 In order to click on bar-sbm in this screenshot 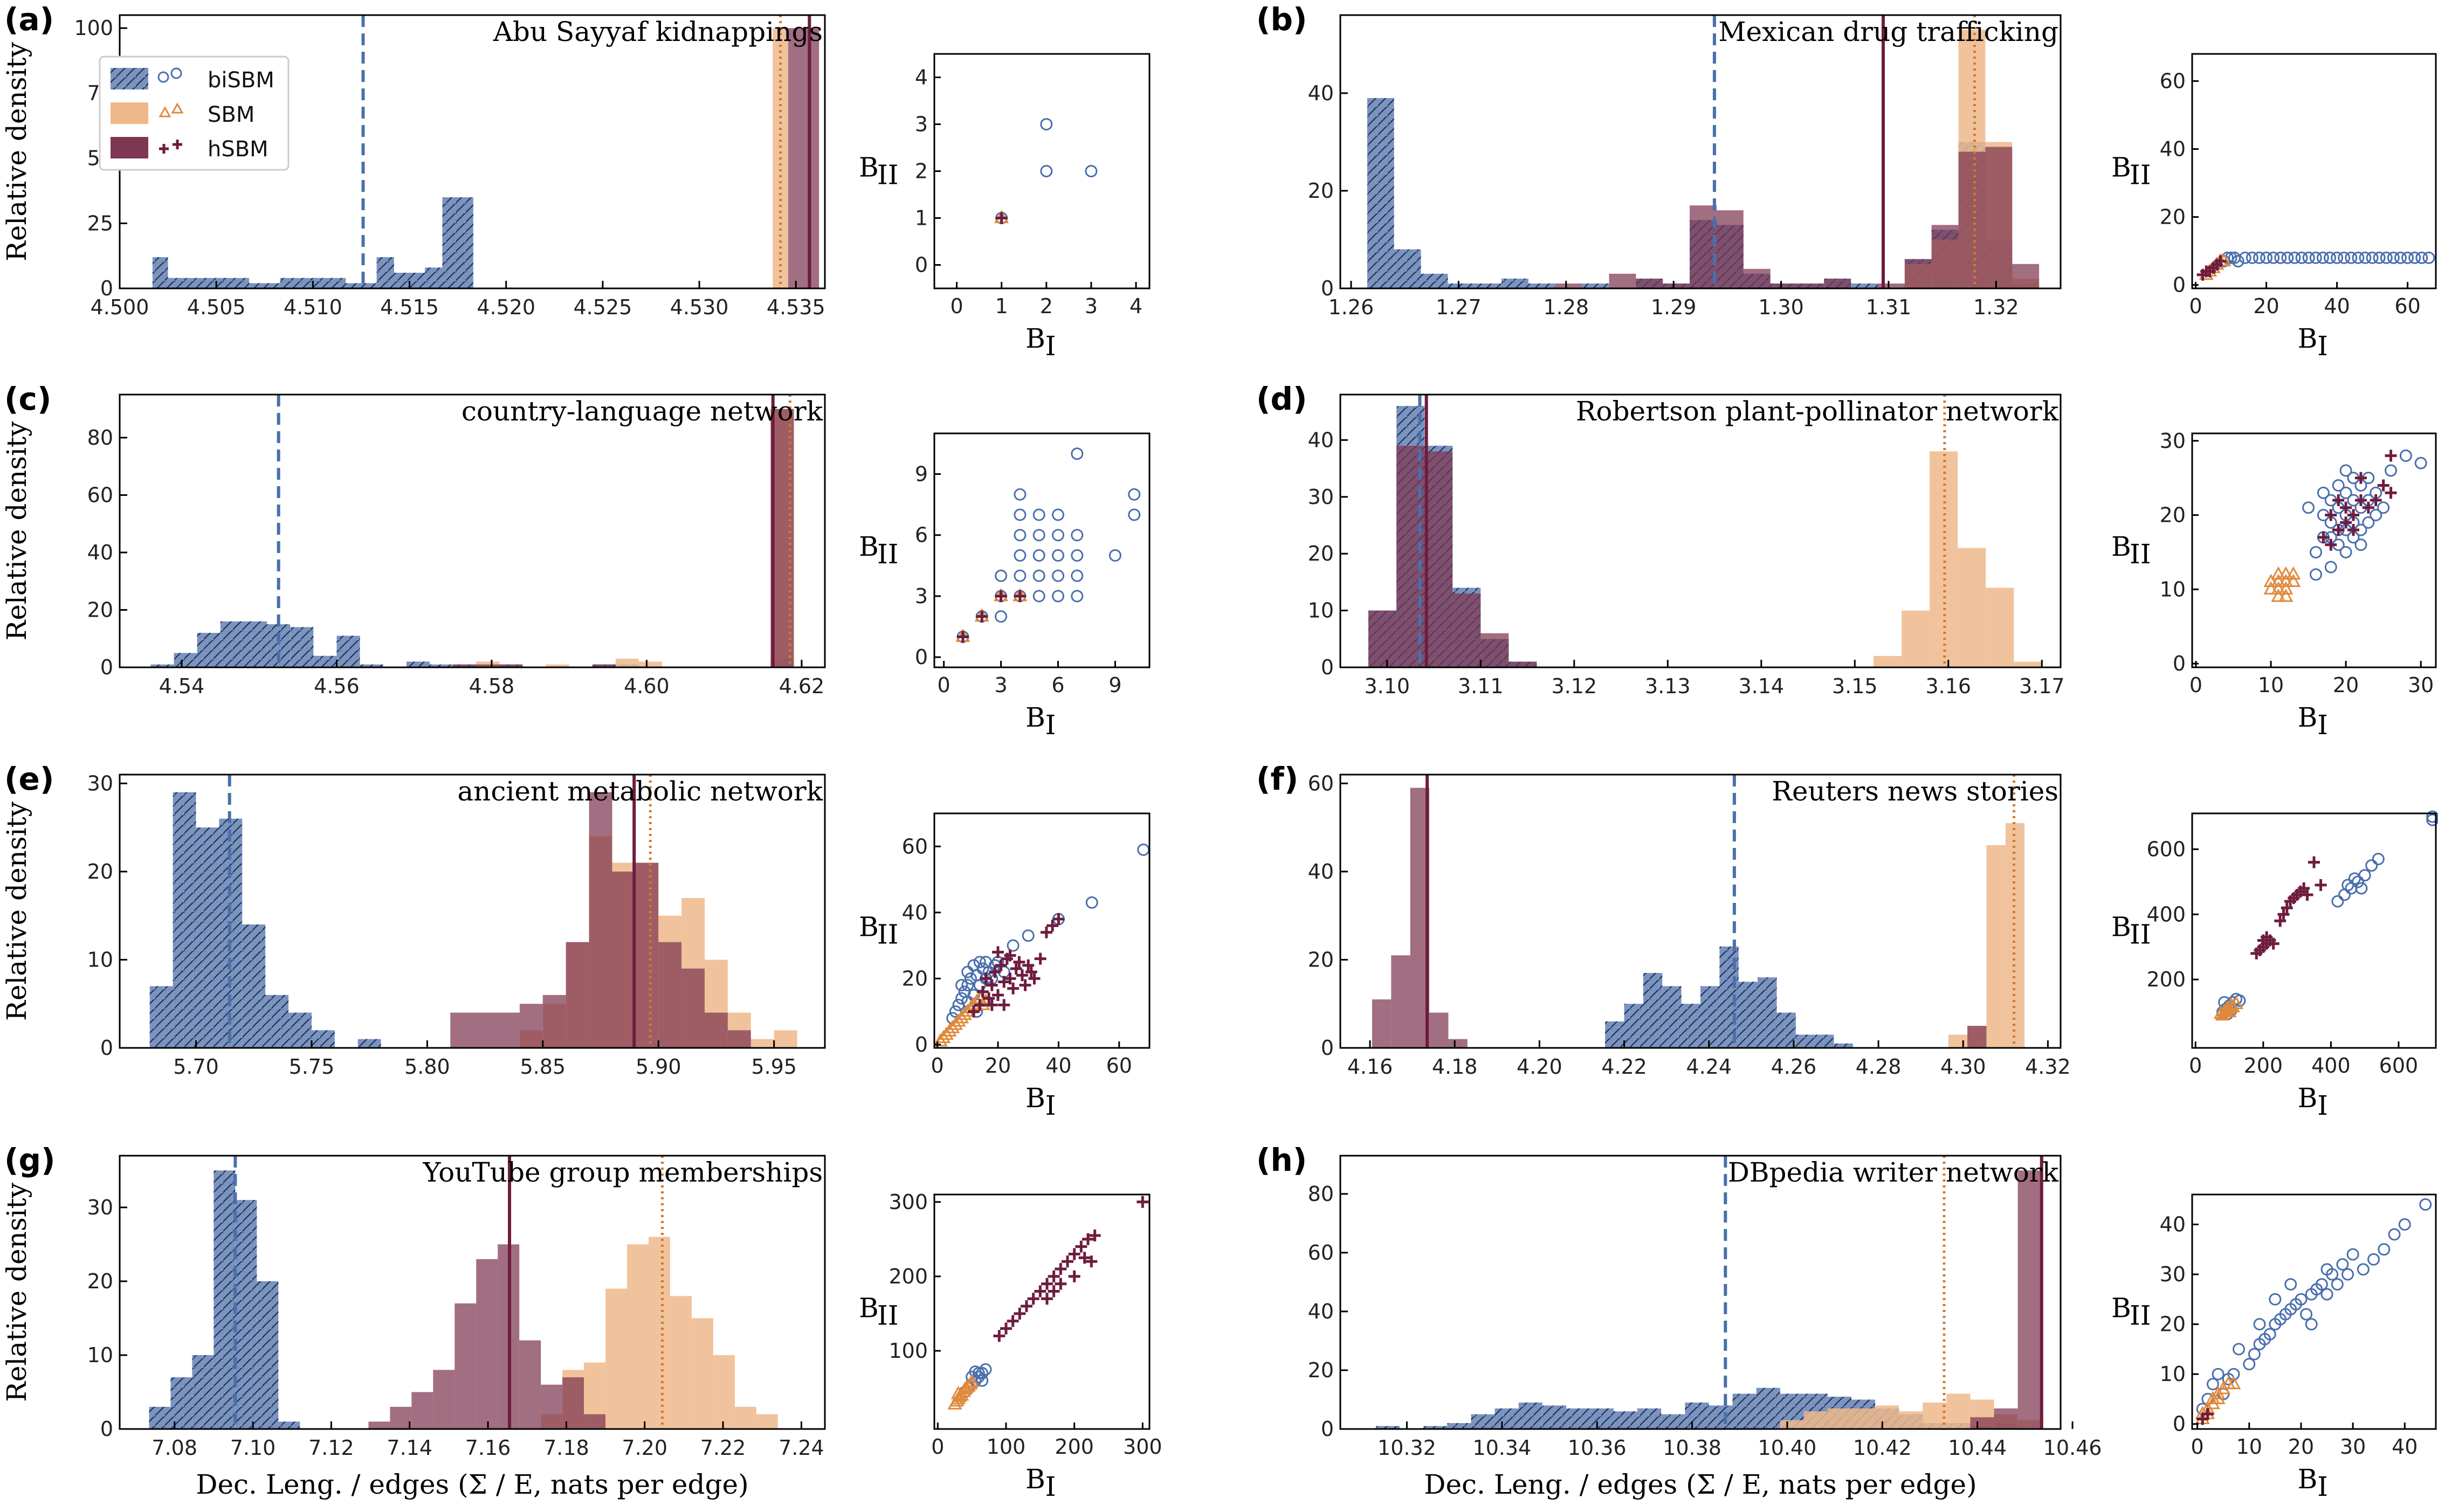, I will do `click(702, 1373)`.